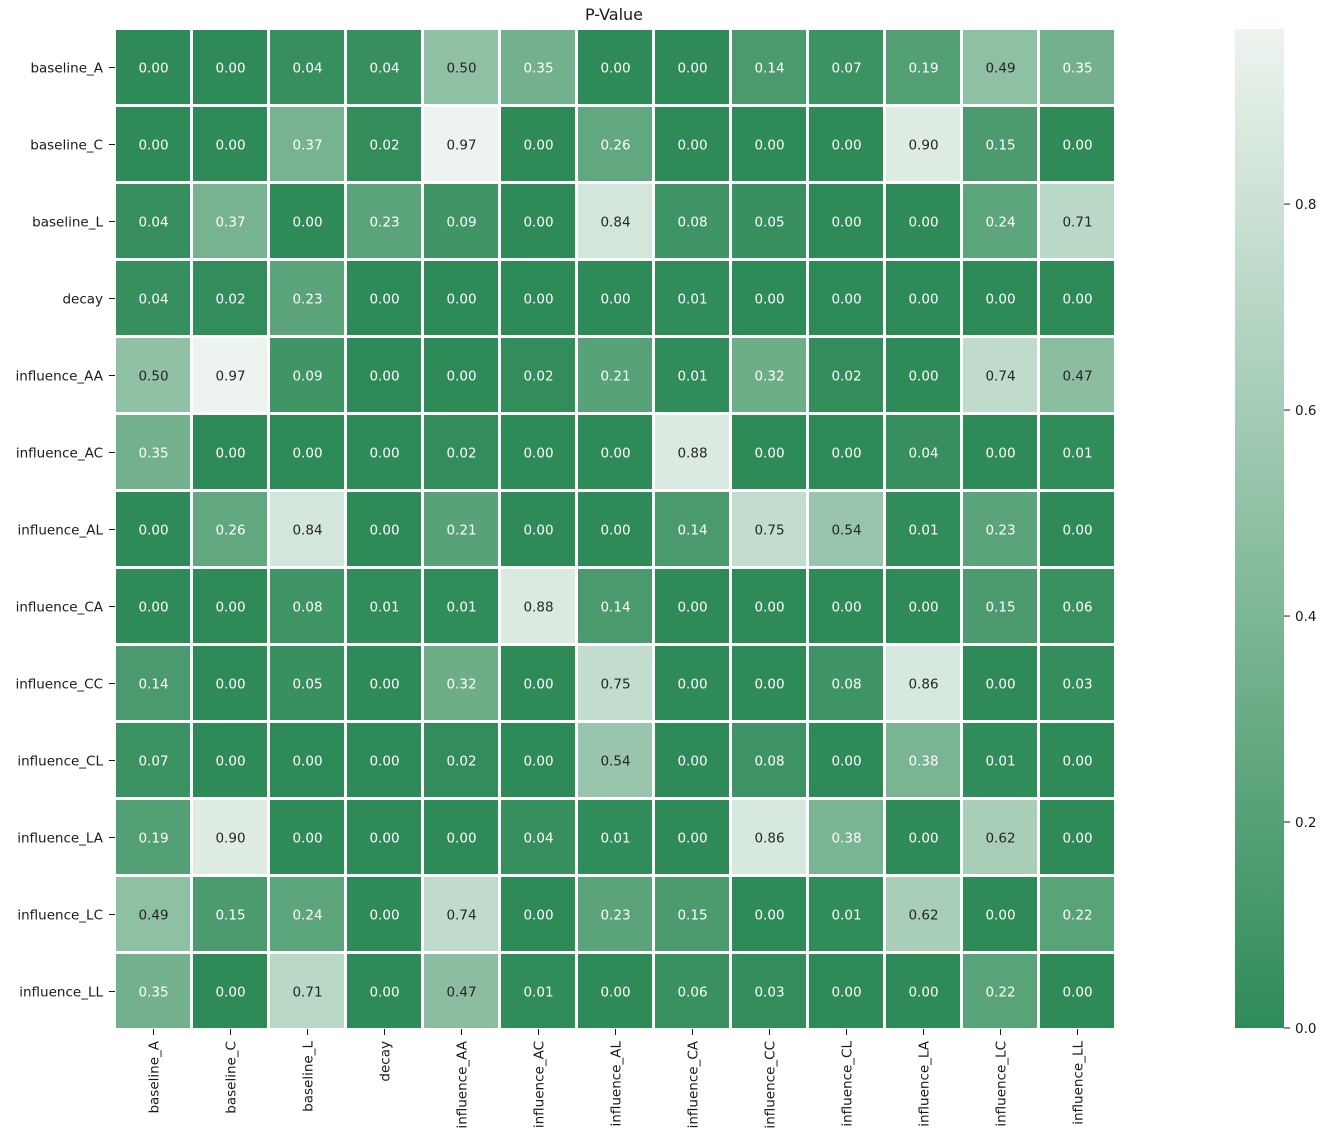 Image resolution: width=1330 pixels, height=1141 pixels. Describe the element at coordinates (1305, 1029) in the screenshot. I see `colorbar-tick-label: 0.0` at that location.